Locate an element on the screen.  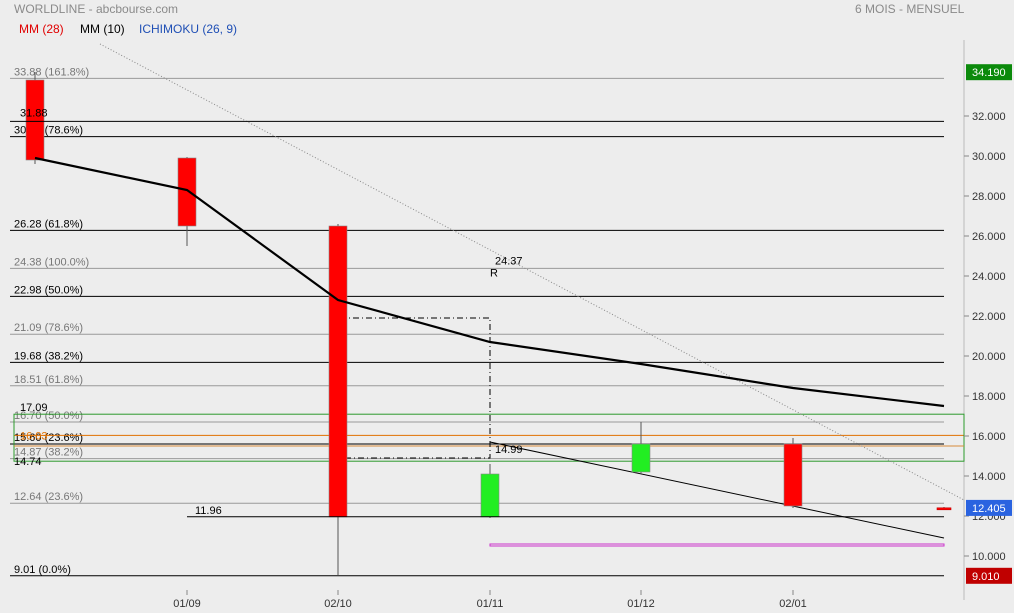
y-tick-label: 20.000 is located at coordinates (989, 357).